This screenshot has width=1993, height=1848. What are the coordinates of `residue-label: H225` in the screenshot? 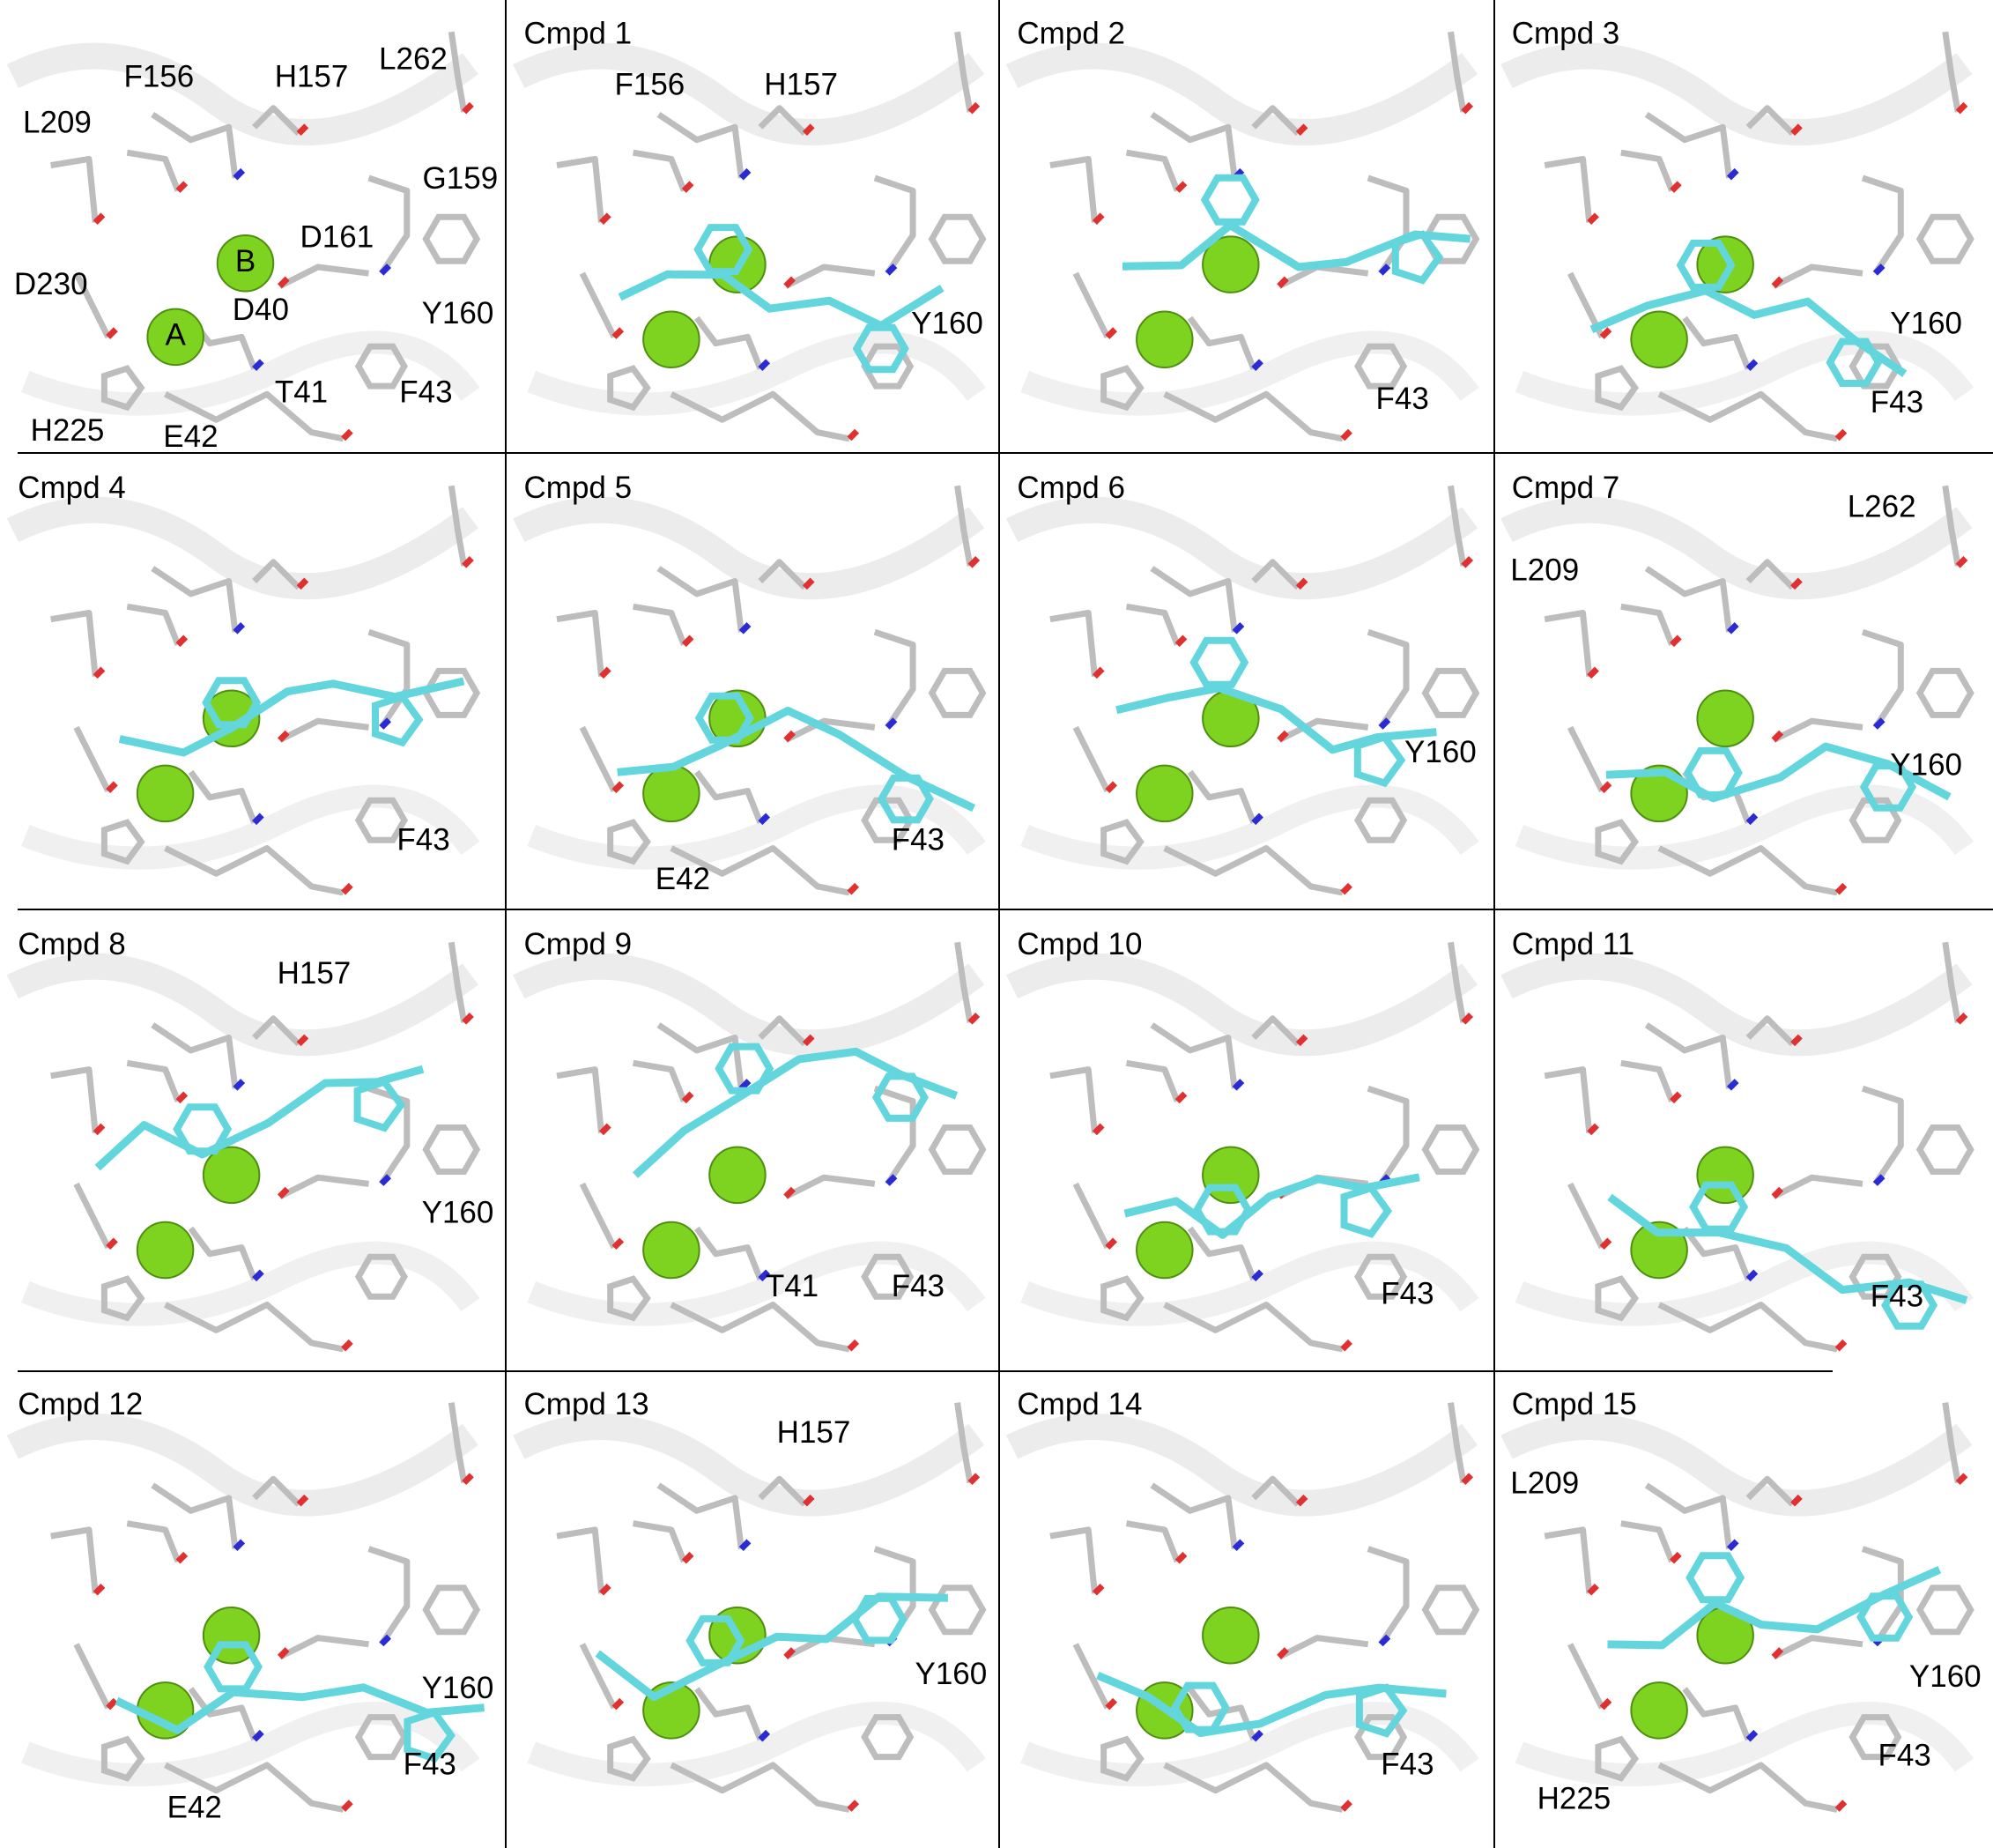 It's located at (1574, 1799).